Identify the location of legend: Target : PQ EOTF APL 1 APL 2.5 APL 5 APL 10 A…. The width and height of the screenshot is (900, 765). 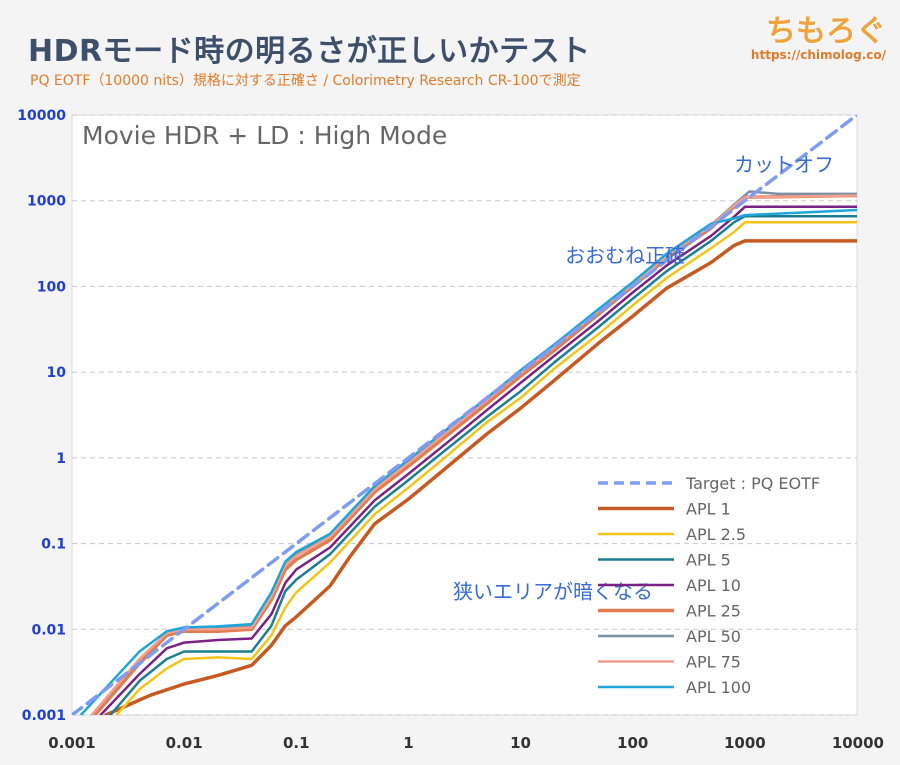
(709, 585).